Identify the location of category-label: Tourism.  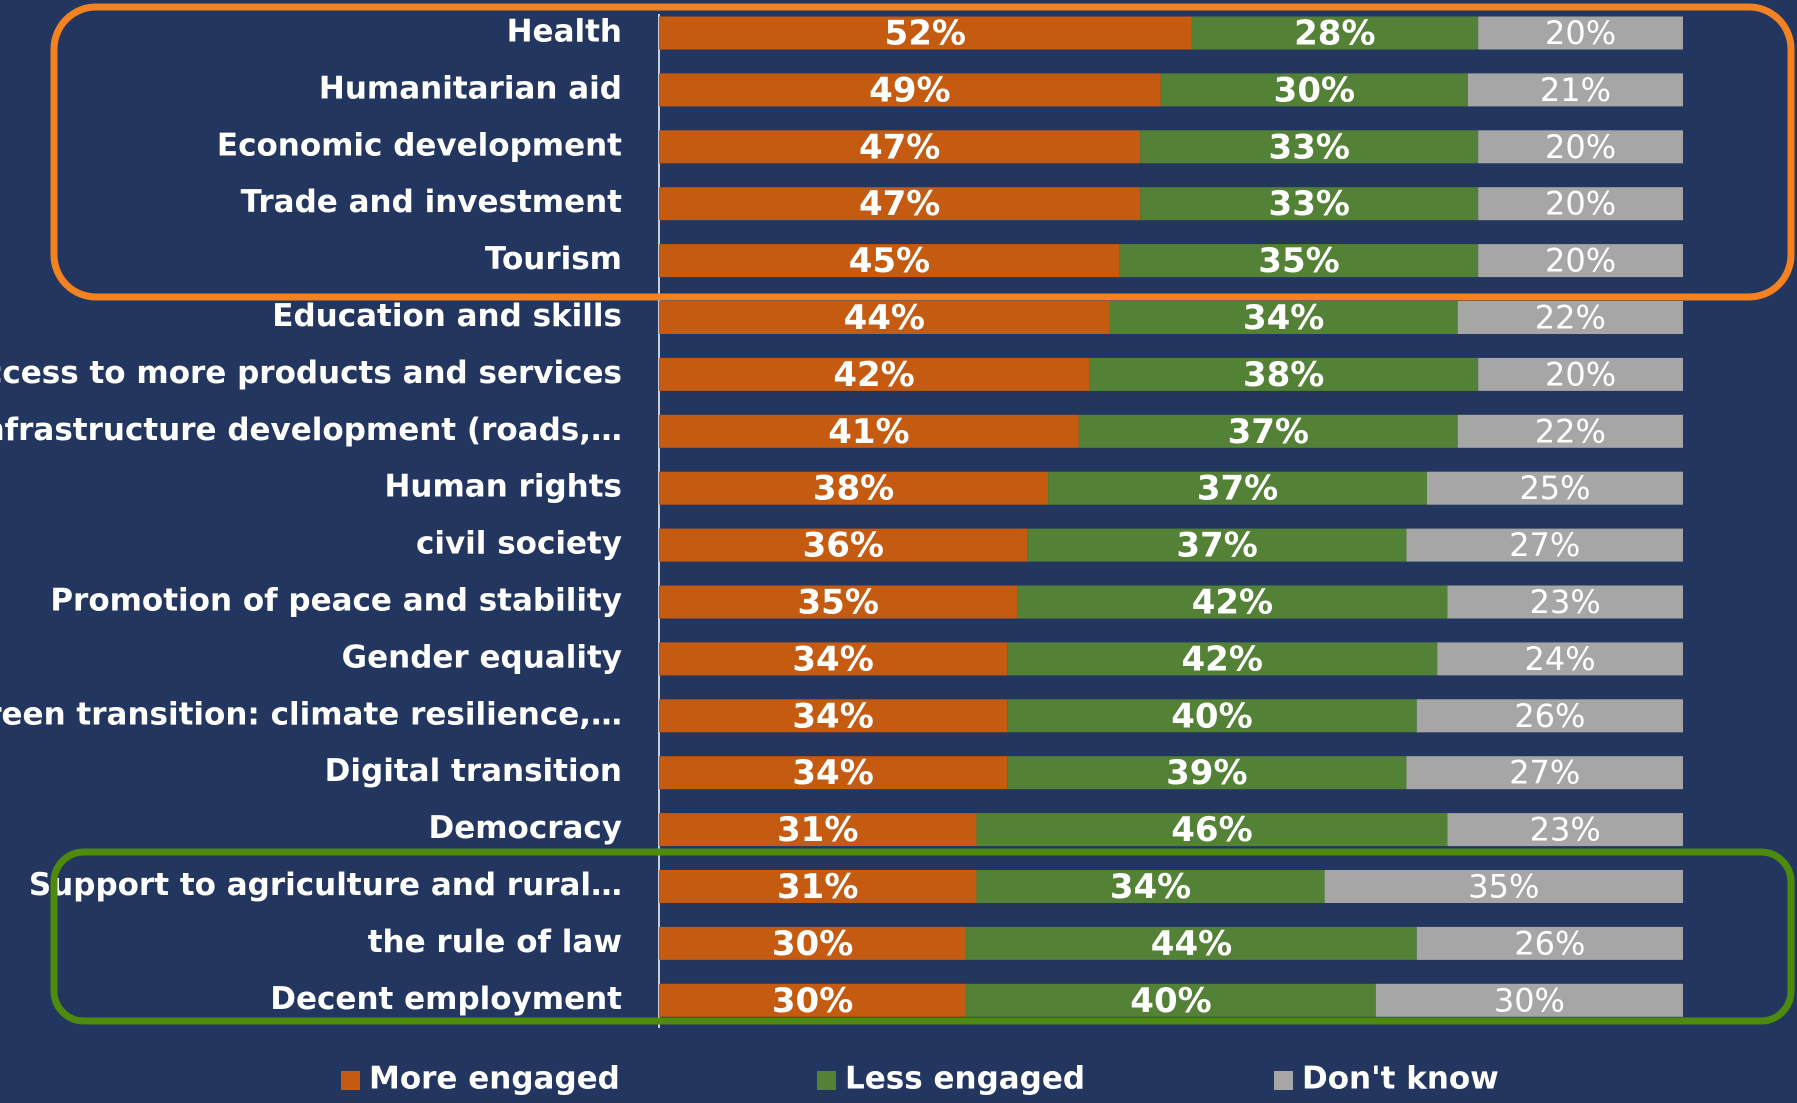
(553, 259).